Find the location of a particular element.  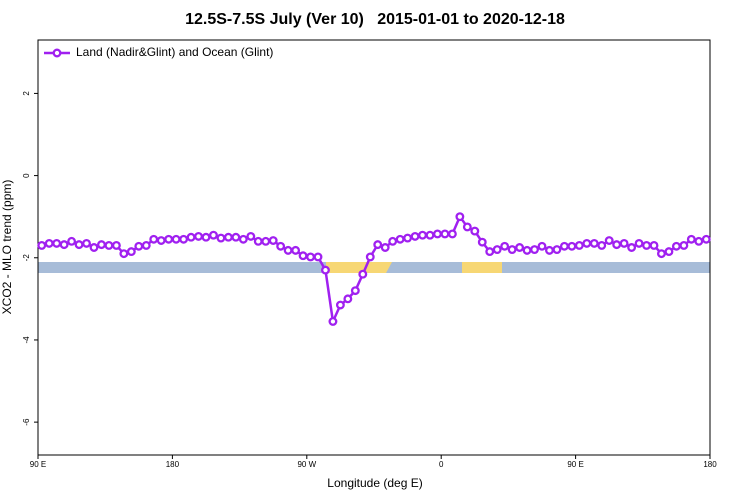

legend-label: Land (Nadir&Glint) and Ocean (Glint) is located at coordinates (174, 52).